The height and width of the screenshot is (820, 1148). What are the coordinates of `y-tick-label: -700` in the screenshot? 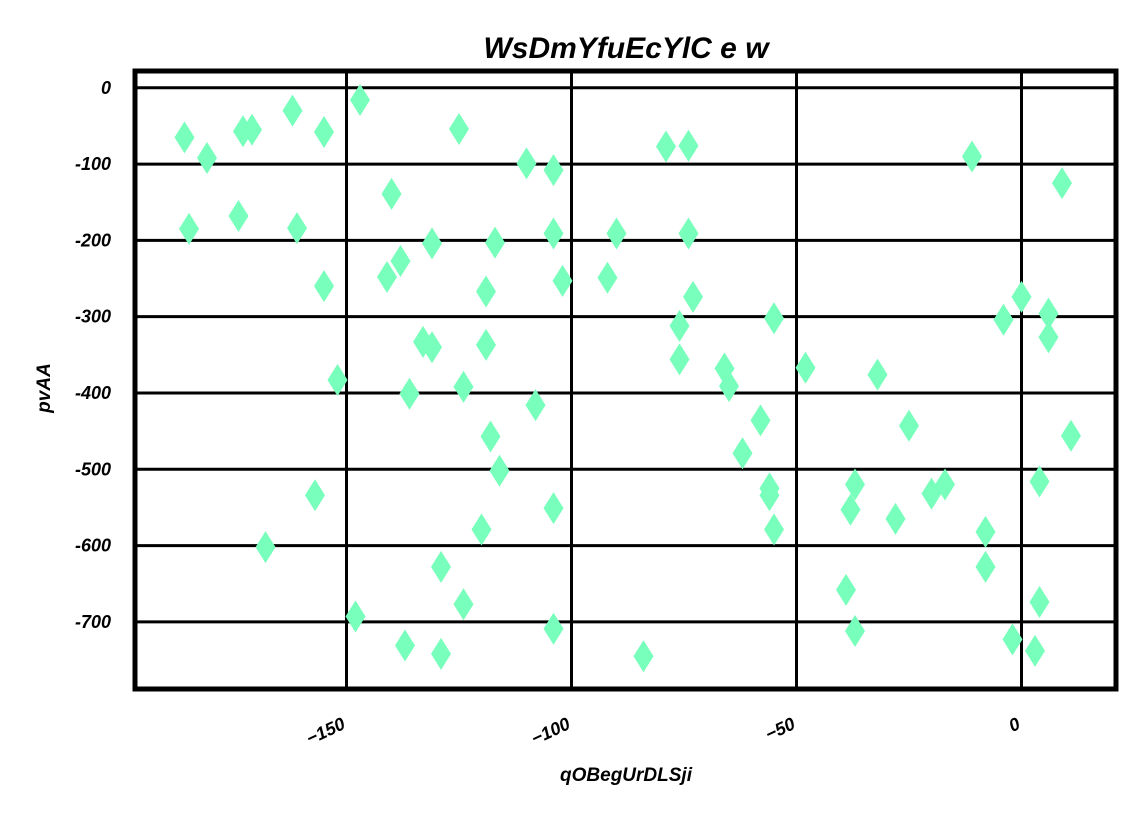 It's located at (93, 622).